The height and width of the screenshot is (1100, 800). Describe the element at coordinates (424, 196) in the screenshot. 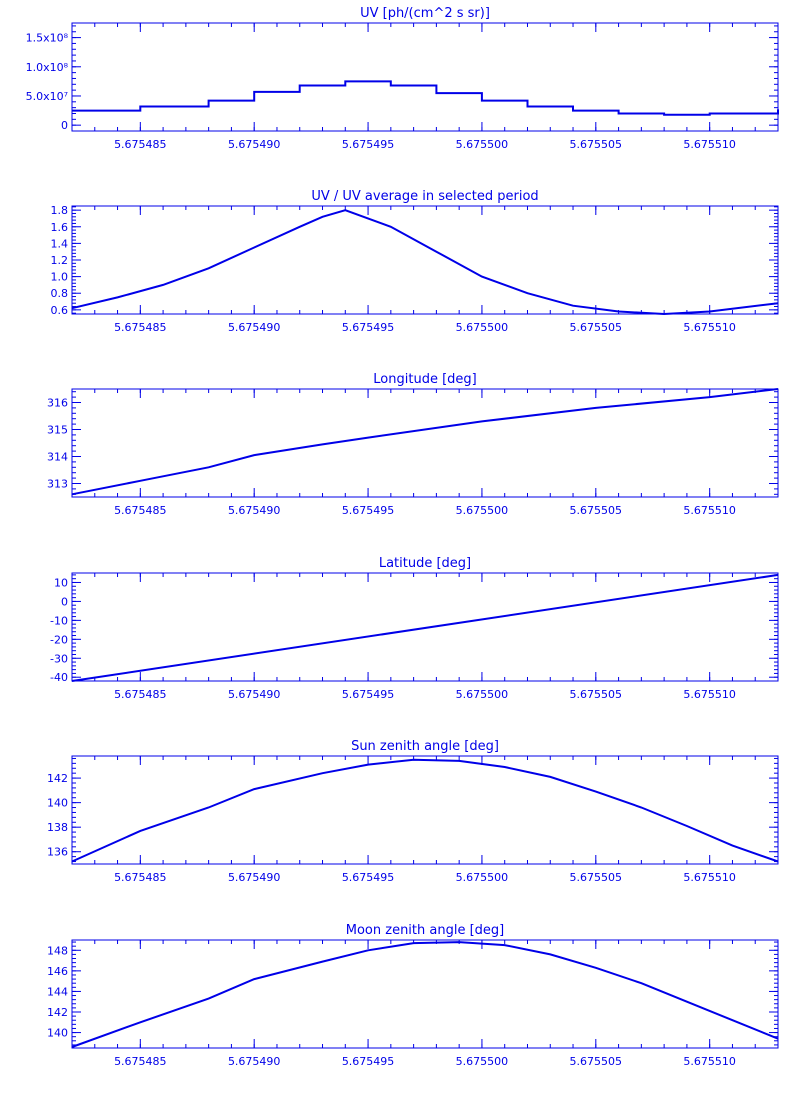

I see `panel-title: UV / UV average in selected period` at that location.